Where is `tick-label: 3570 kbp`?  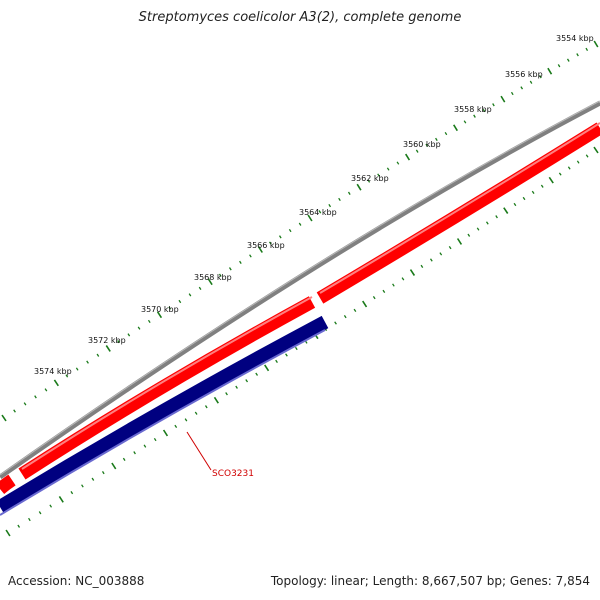 tick-label: 3570 kbp is located at coordinates (160, 309).